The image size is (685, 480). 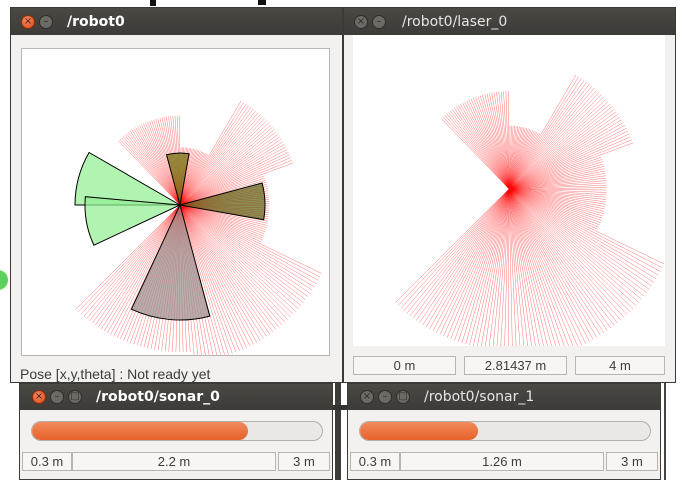 What do you see at coordinates (176, 21) in the screenshot?
I see `robot0-titlebar: × – /robot0` at bounding box center [176, 21].